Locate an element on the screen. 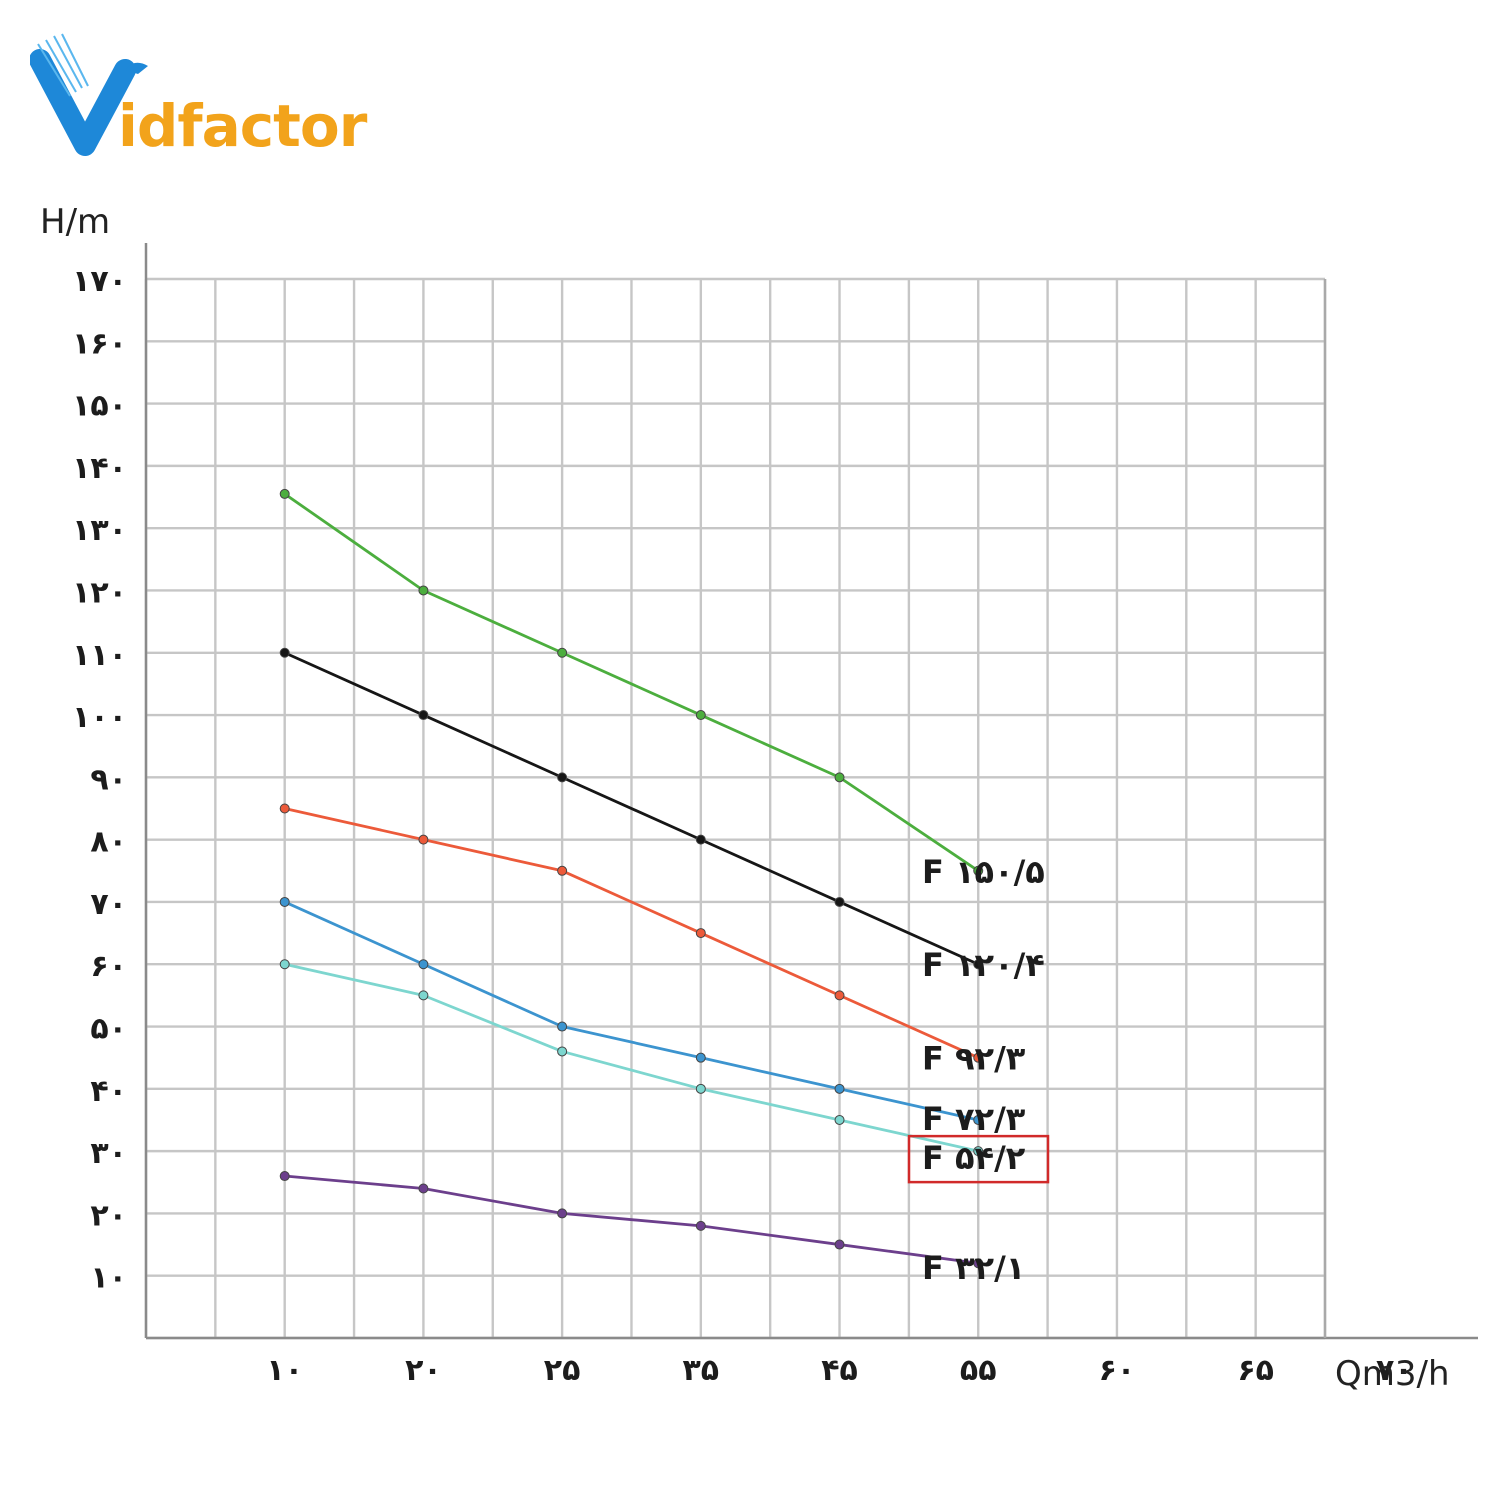  y-tick-label: ۱۲۰ is located at coordinates (99, 592).